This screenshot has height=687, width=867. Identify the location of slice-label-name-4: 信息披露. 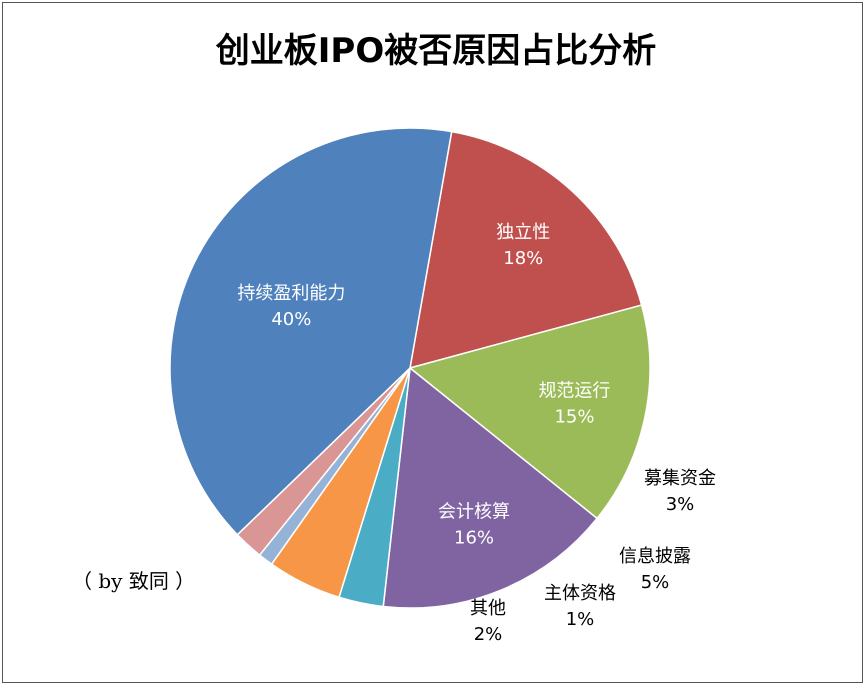
(655, 556).